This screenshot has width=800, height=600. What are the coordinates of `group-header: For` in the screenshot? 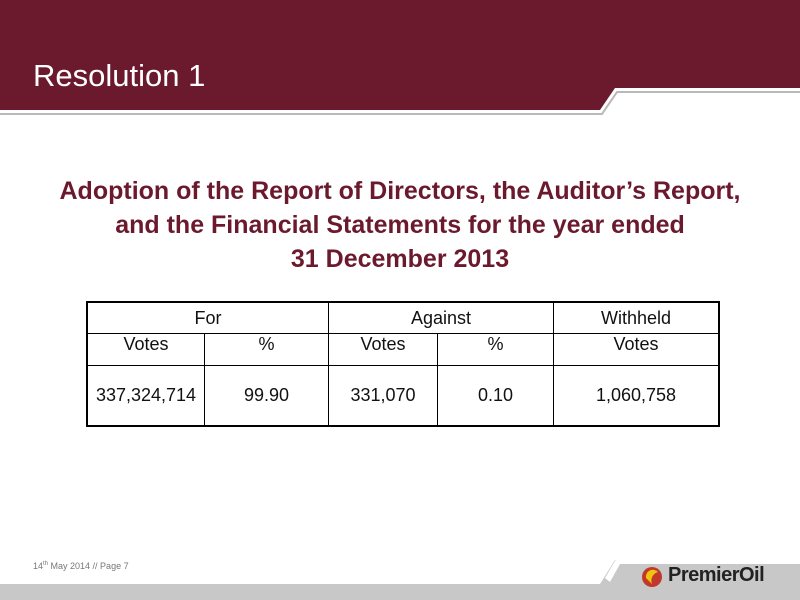 It's located at (207, 317).